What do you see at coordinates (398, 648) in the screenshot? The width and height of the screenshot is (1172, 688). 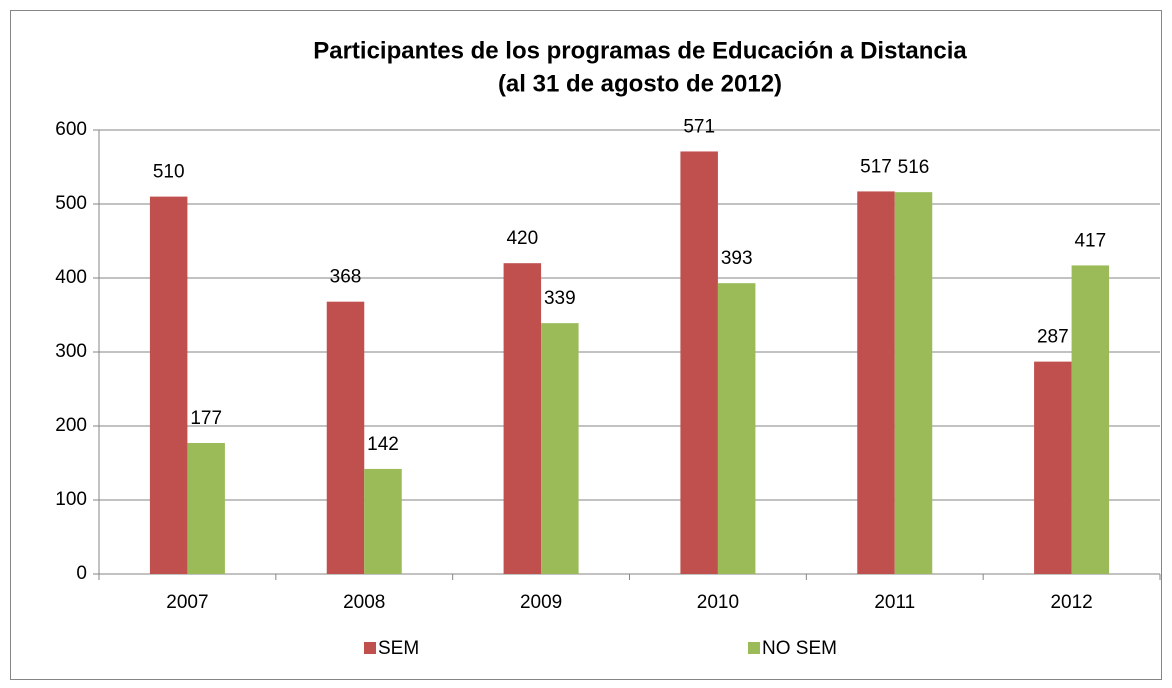 I see `legend-label: SEM` at bounding box center [398, 648].